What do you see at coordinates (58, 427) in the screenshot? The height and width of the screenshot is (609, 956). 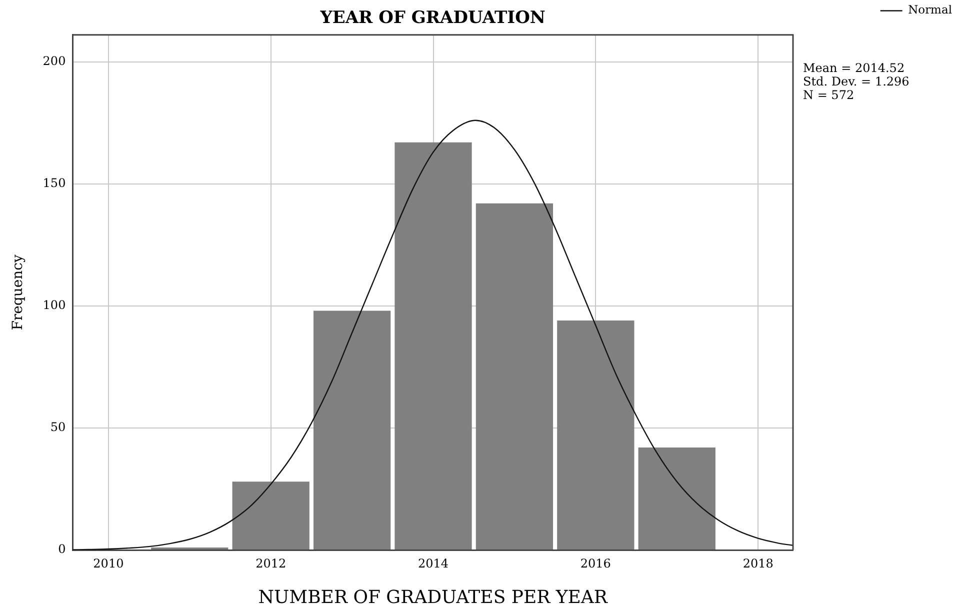 I see `y-tick-label: 50` at bounding box center [58, 427].